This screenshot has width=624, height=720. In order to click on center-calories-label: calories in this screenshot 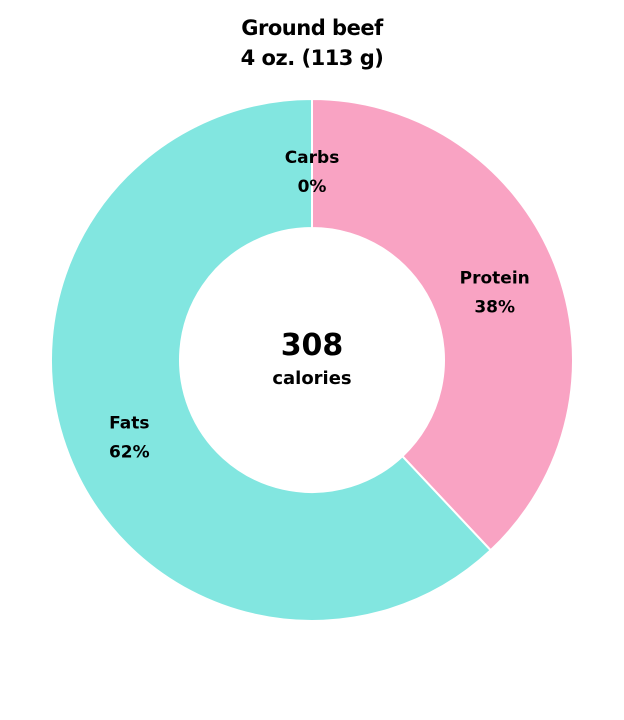, I will do `click(311, 378)`.